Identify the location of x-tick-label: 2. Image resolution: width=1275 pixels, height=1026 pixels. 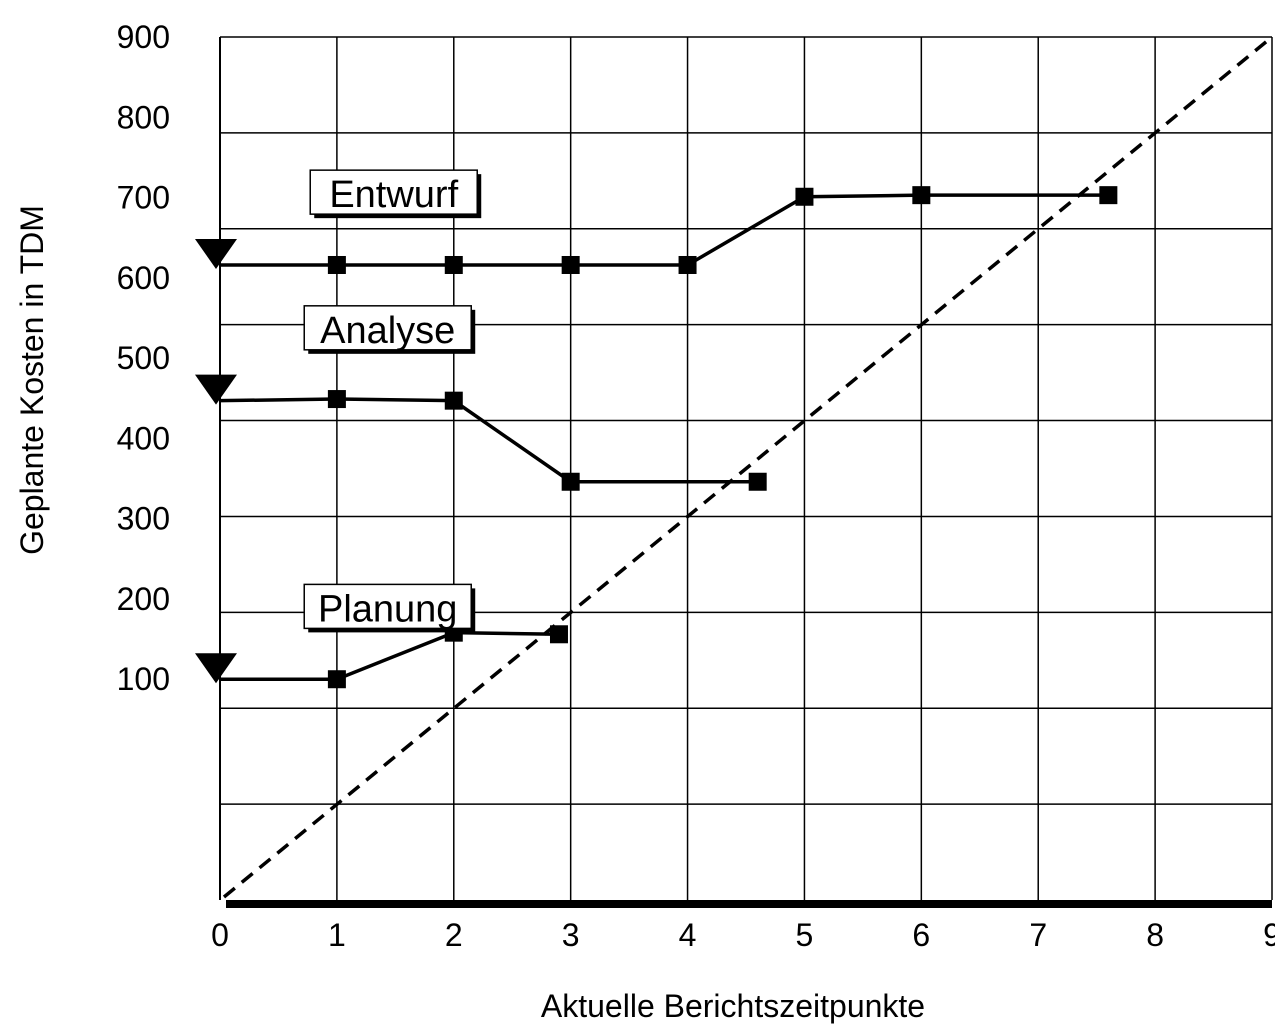
(454, 935).